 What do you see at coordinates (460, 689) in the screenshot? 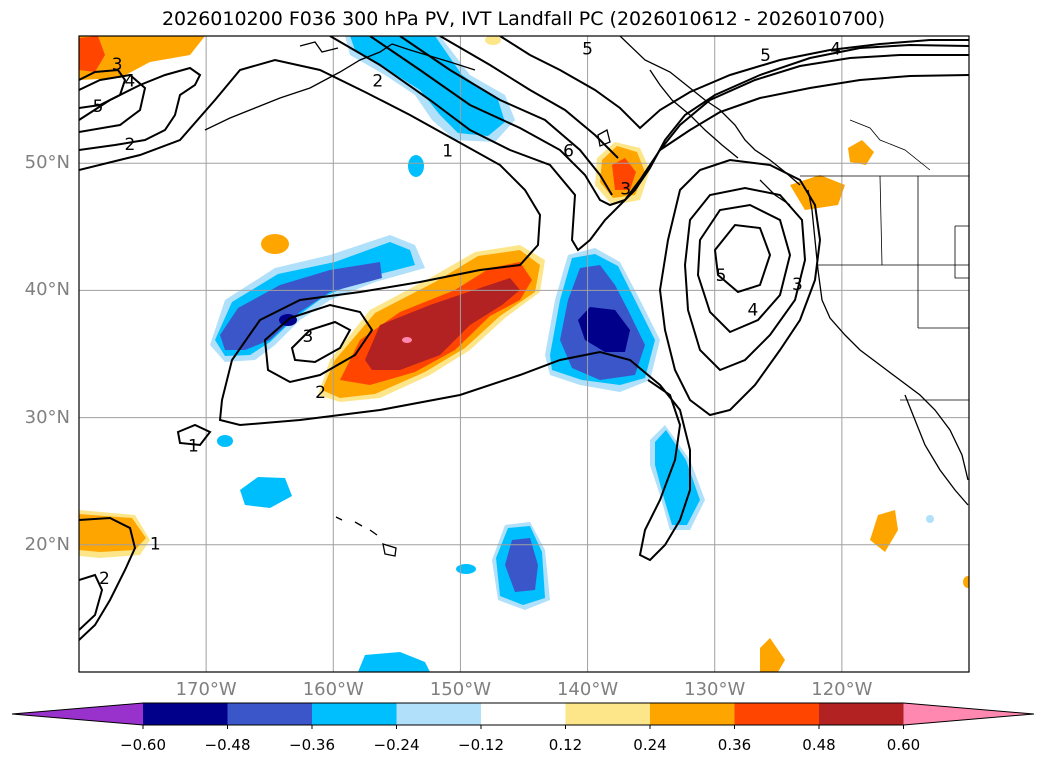
I see `longitude-tick-label: 150°W` at bounding box center [460, 689].